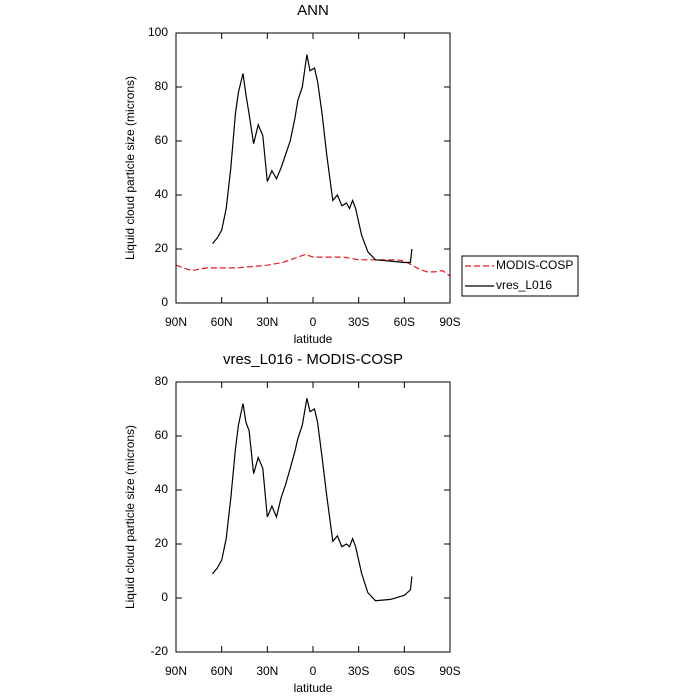 The height and width of the screenshot is (700, 700). I want to click on y-tick-label: -20, so click(160, 651).